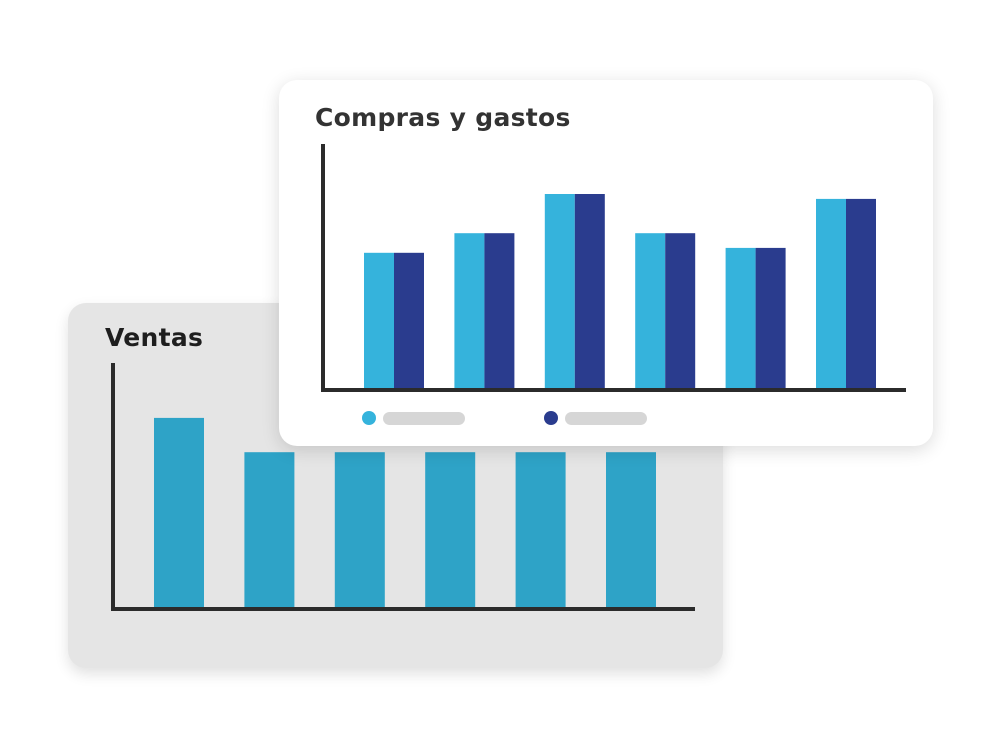 This screenshot has width=1000, height=750. Describe the element at coordinates (154, 337) in the screenshot. I see `ventas-chart-title: Ventas` at that location.